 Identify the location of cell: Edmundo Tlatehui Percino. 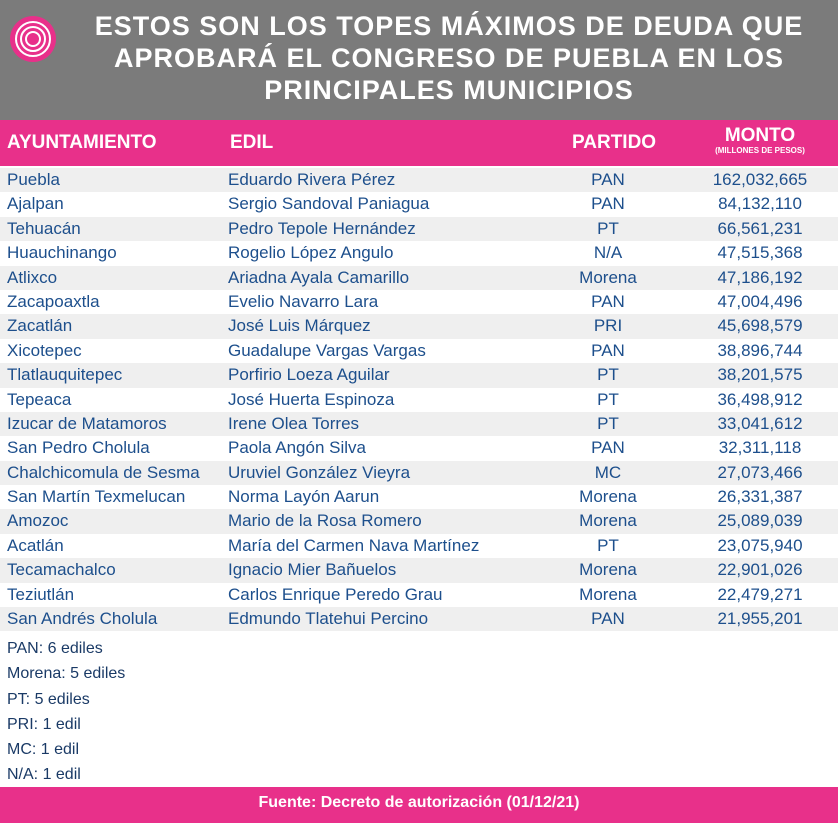
(328, 619).